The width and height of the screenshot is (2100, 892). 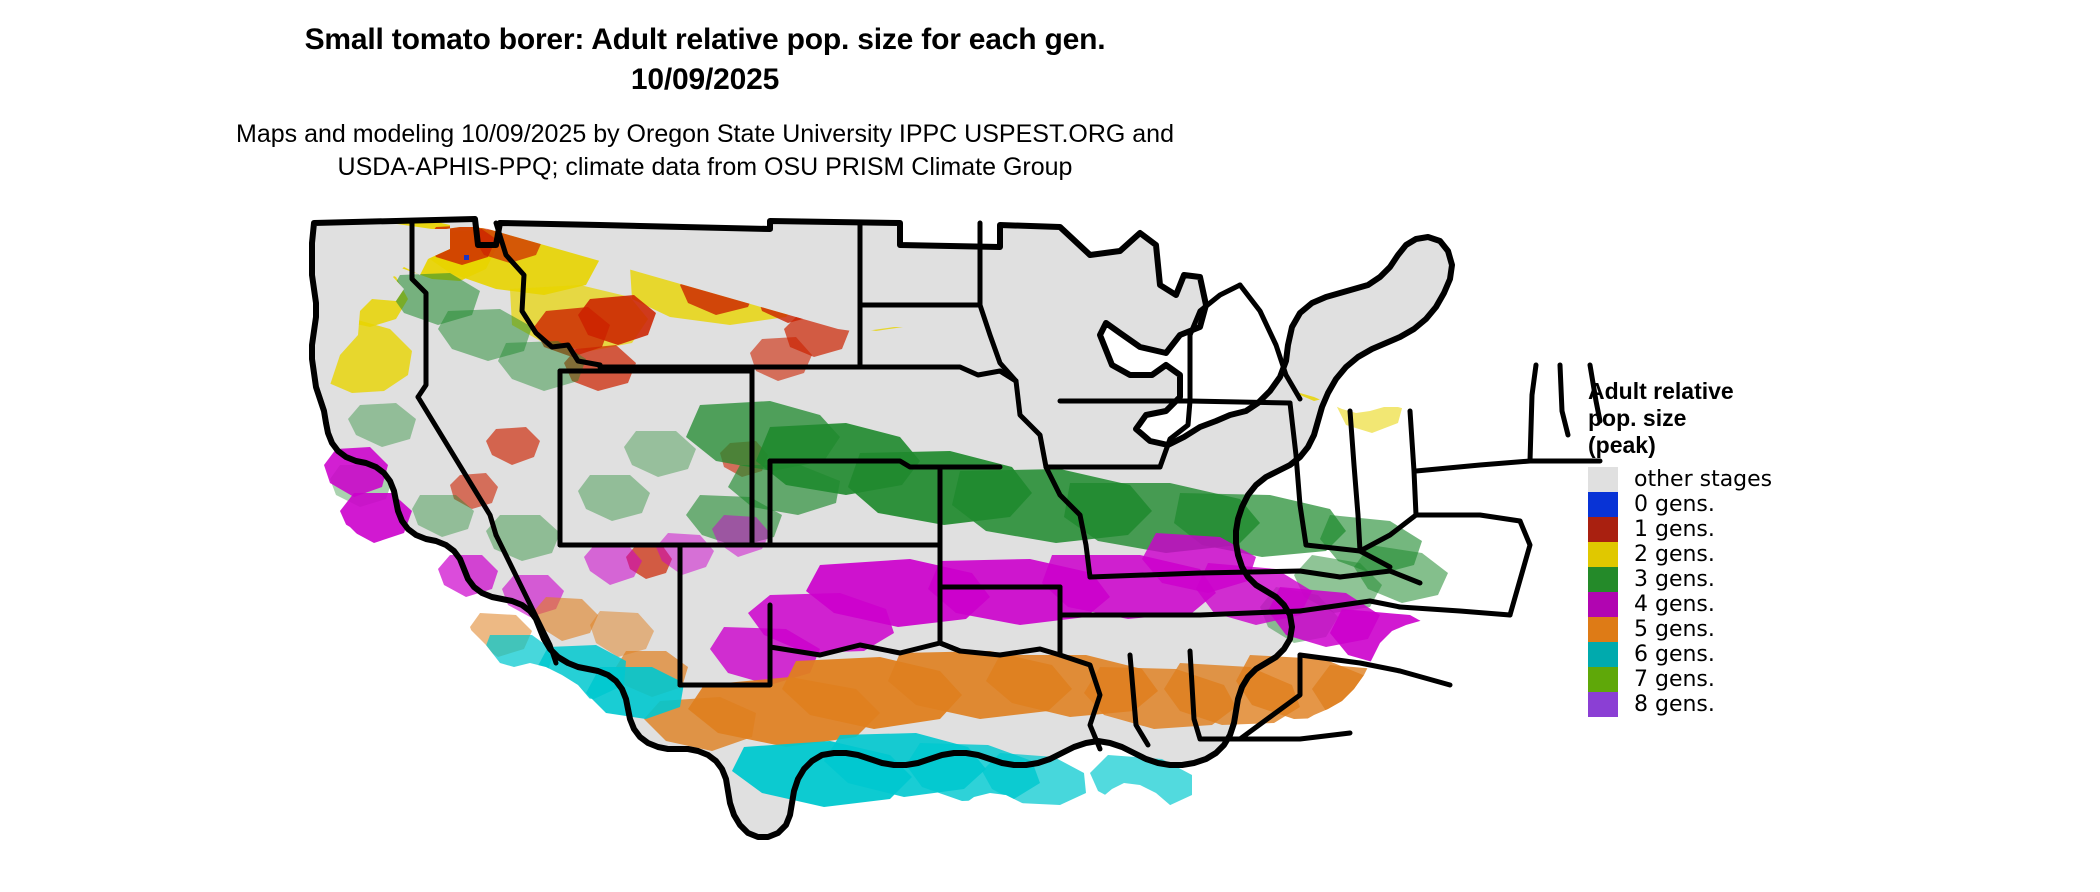 What do you see at coordinates (1388, 533) in the screenshot?
I see `state-border-oh-wv` at bounding box center [1388, 533].